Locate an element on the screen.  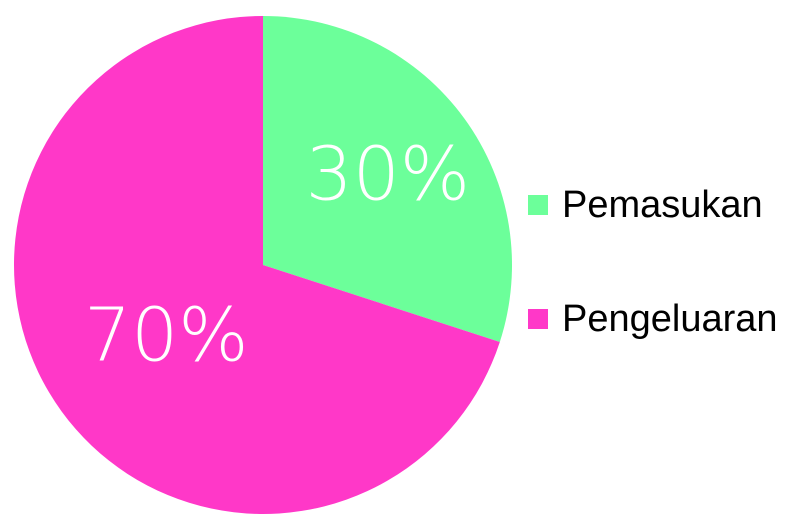
pie-slice-label-pemasukan: 30% is located at coordinates (388, 174).